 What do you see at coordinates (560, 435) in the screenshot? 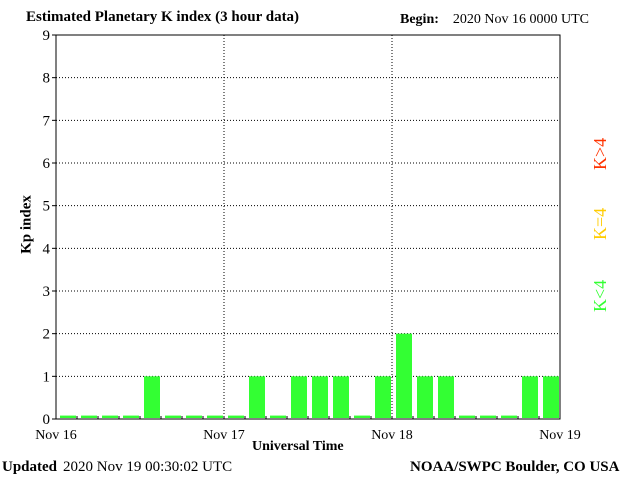
I see `x-tick-label: Nov 19` at bounding box center [560, 435].